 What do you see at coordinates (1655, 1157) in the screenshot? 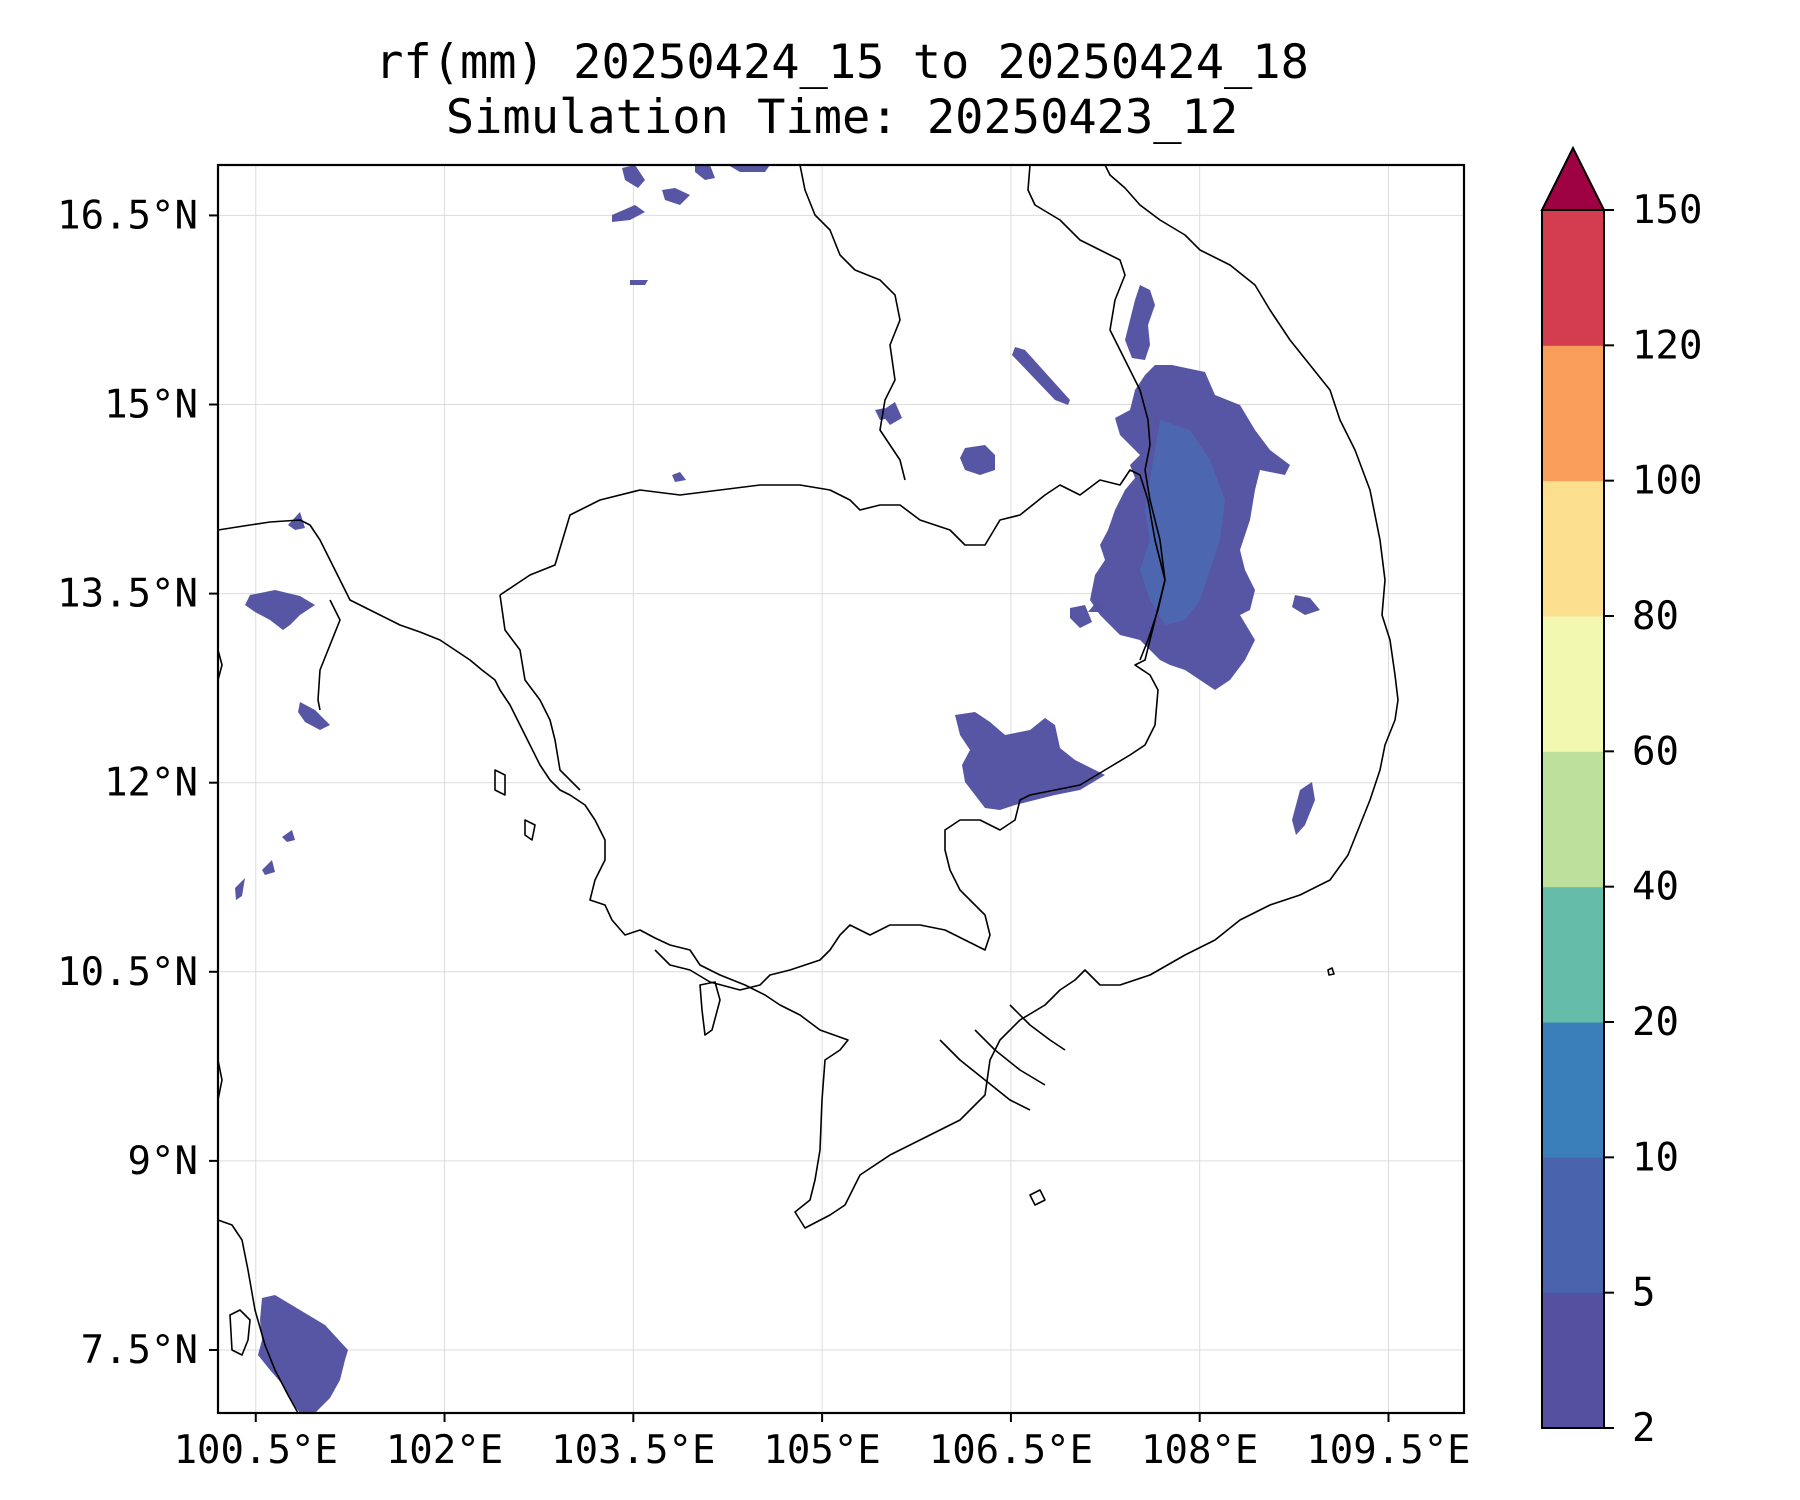
I see `colorbar-label: 10` at bounding box center [1655, 1157].